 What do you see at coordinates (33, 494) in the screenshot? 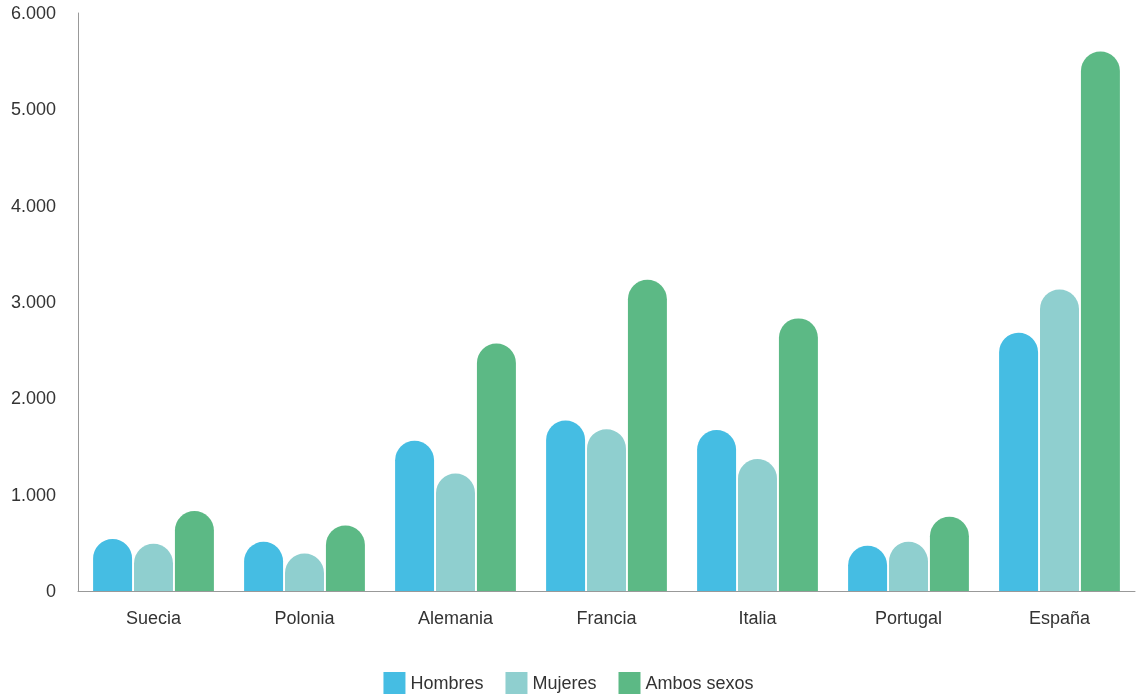
I see `y-tick-label: 1.000` at bounding box center [33, 494].